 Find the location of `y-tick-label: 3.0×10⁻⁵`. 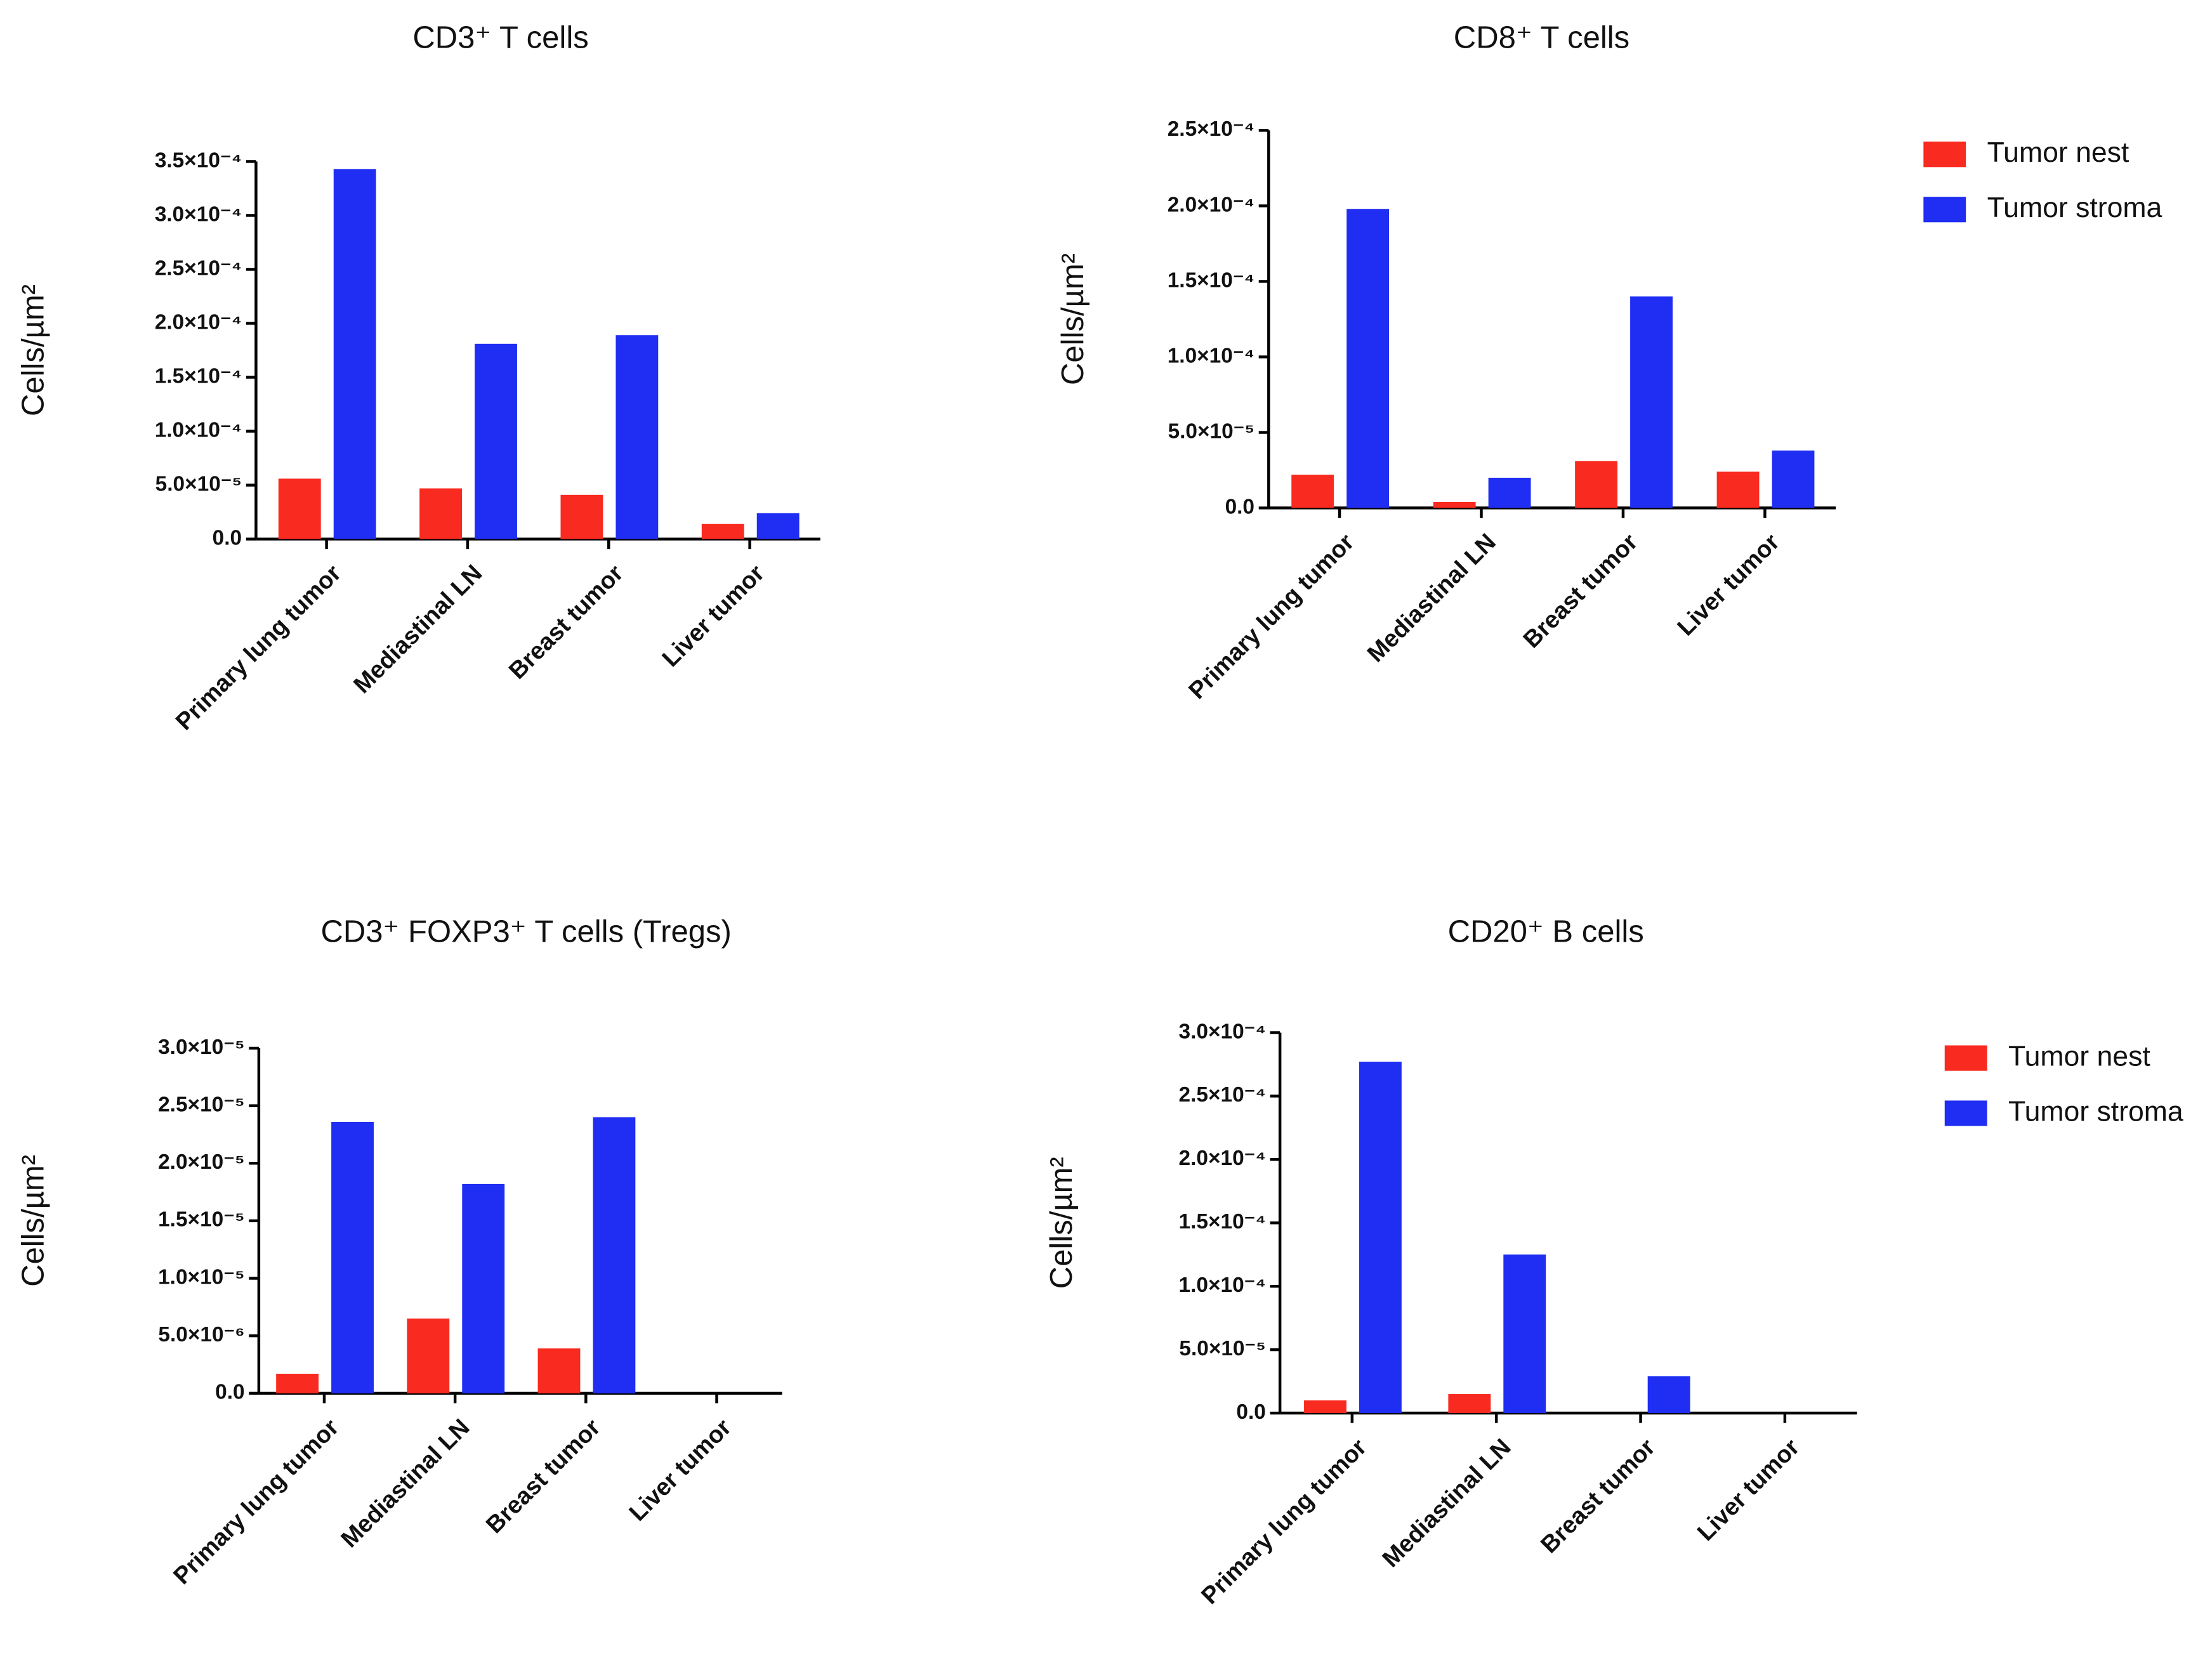

y-tick-label: 3.0×10⁻⁵ is located at coordinates (201, 1047).